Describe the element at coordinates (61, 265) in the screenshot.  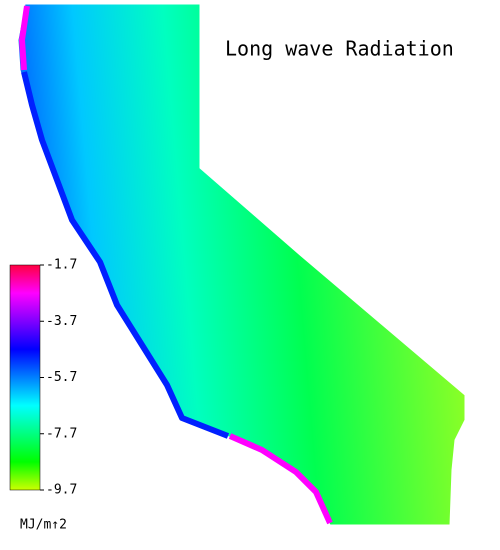
I see `colorbar-tick-label: -1.7` at that location.